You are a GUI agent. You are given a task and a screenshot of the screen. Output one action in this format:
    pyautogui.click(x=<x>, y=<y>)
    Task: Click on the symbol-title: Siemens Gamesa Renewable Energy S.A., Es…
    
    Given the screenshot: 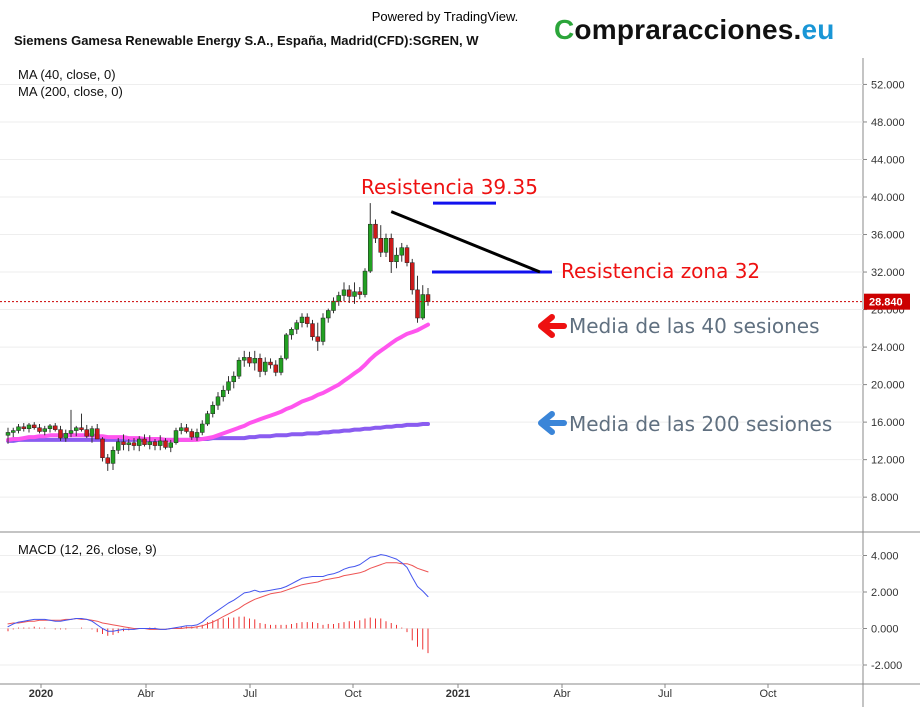 What is the action you would take?
    pyautogui.click(x=246, y=40)
    